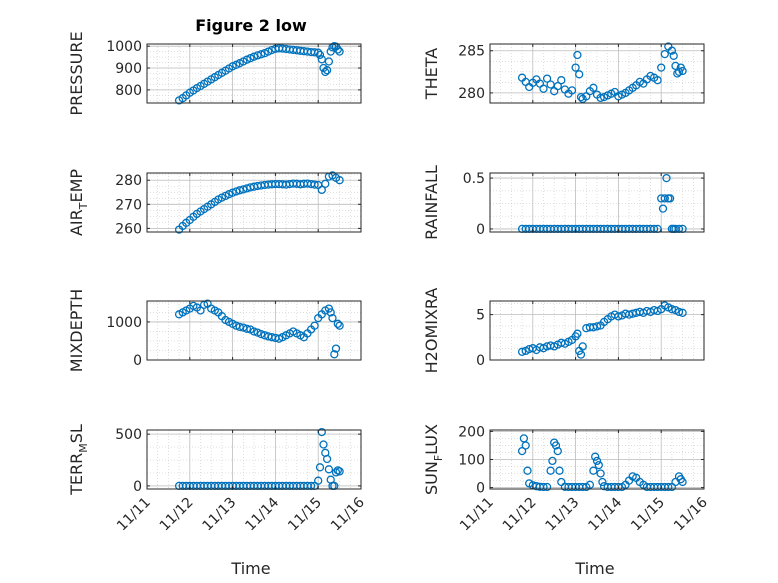 The image size is (778, 583). Describe the element at coordinates (83, 206) in the screenshot. I see `y-axis-label-subscript: T` at that location.